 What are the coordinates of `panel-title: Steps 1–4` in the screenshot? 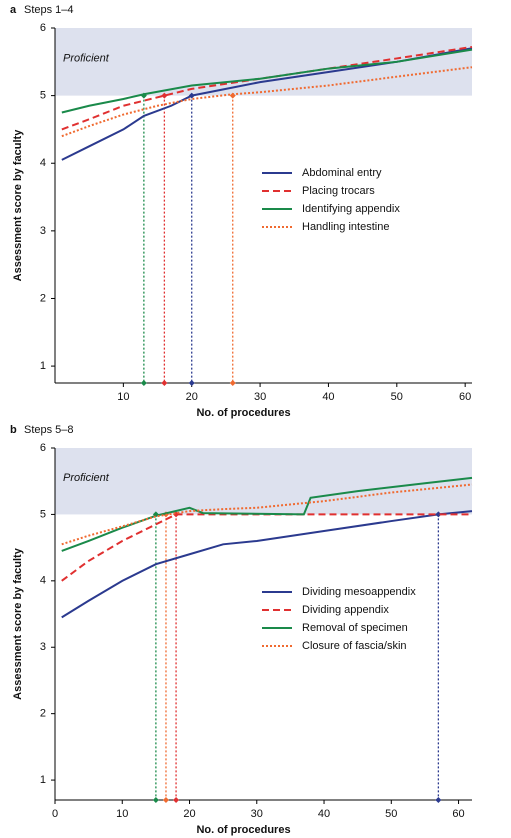 It's located at (49, 10).